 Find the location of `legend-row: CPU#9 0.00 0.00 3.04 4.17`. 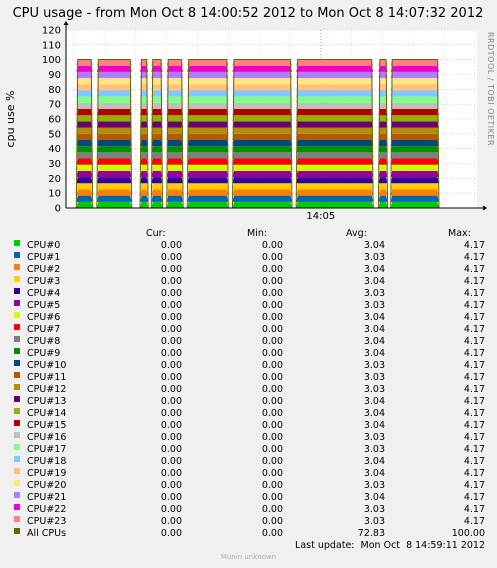

legend-row: CPU#9 0.00 0.00 3.04 4.17 is located at coordinates (248, 354).